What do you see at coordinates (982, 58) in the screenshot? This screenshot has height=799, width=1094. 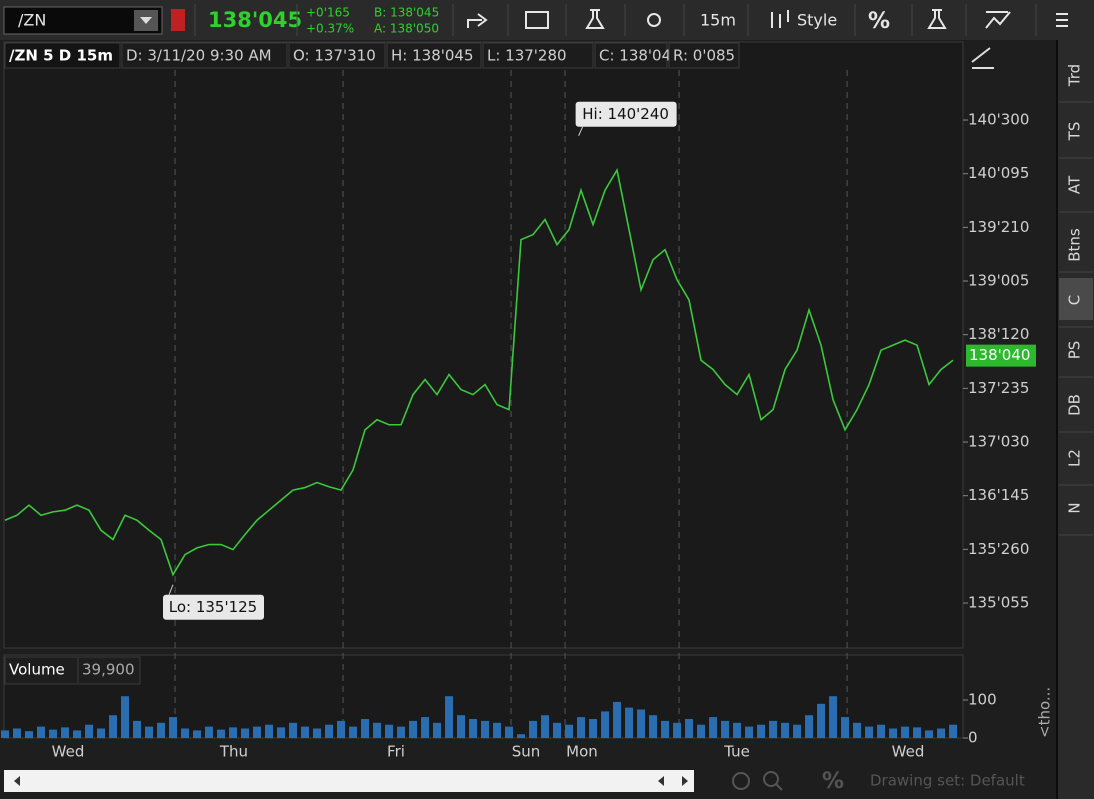 I see `drawing-tool-icon` at bounding box center [982, 58].